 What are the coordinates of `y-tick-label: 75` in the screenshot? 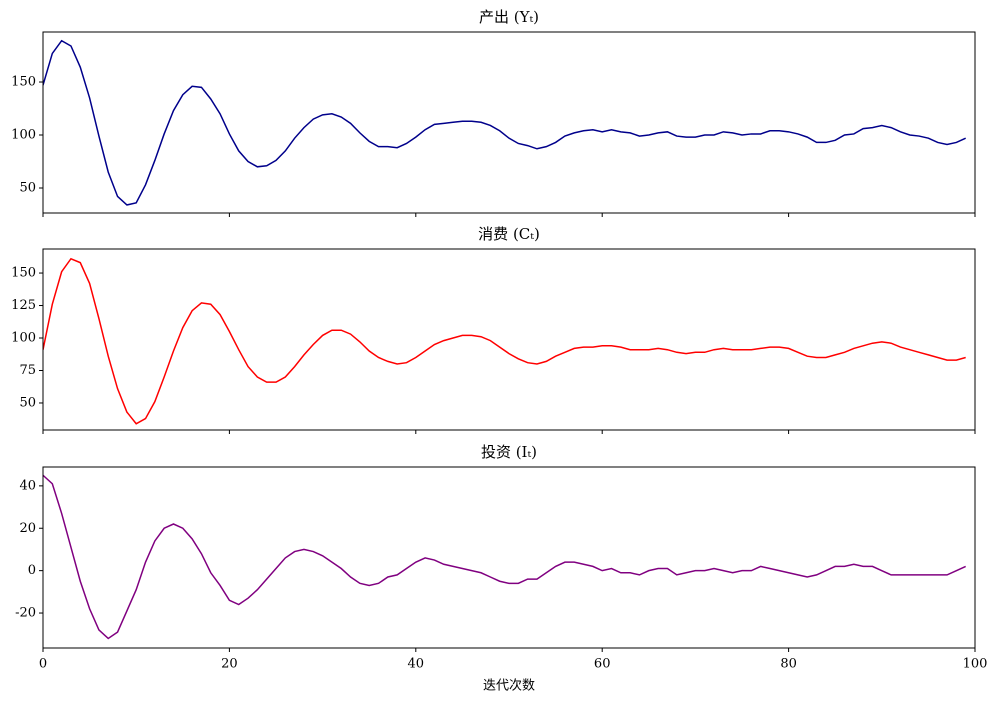 It's located at (27, 370).